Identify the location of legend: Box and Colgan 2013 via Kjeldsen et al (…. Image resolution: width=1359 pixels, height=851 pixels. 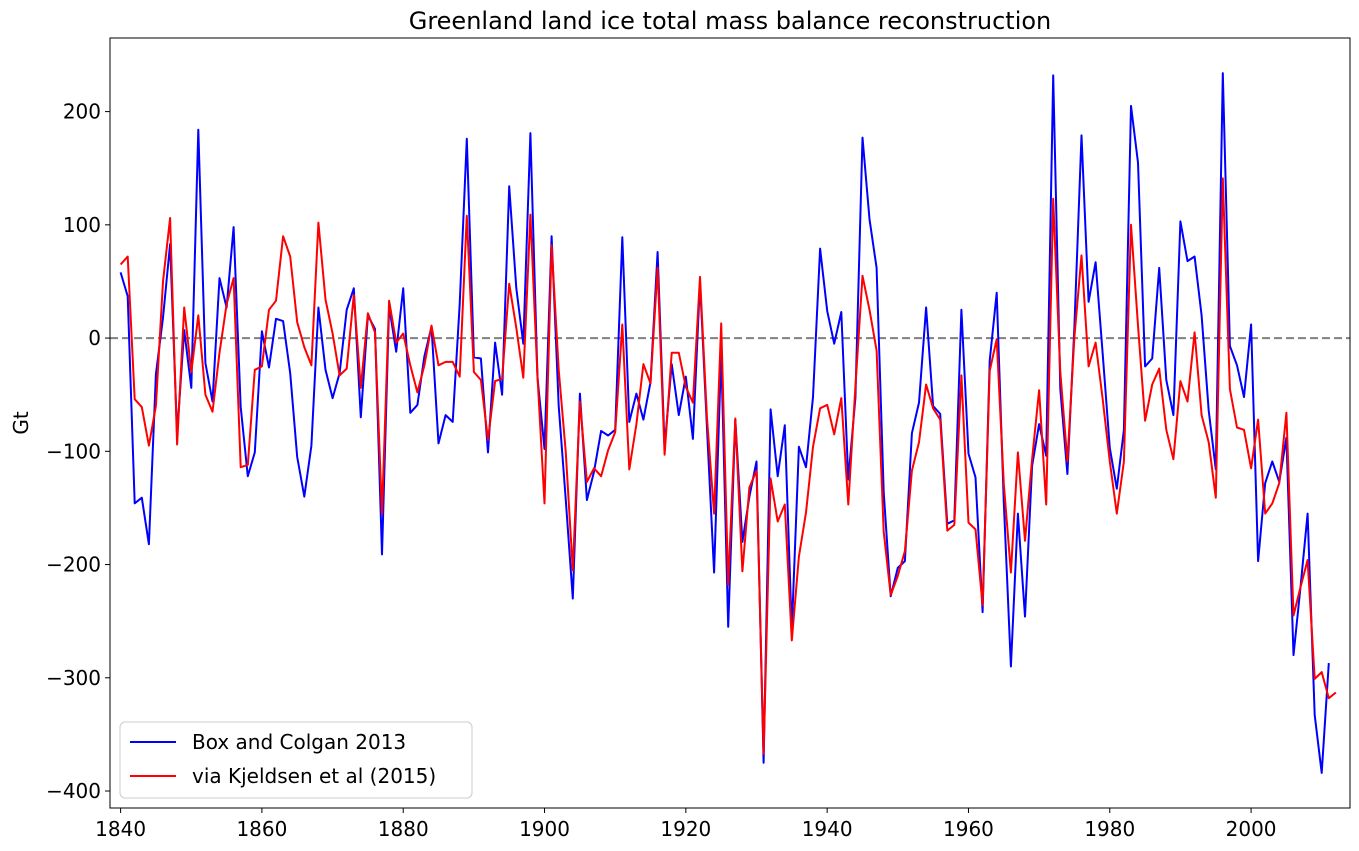
(296, 760).